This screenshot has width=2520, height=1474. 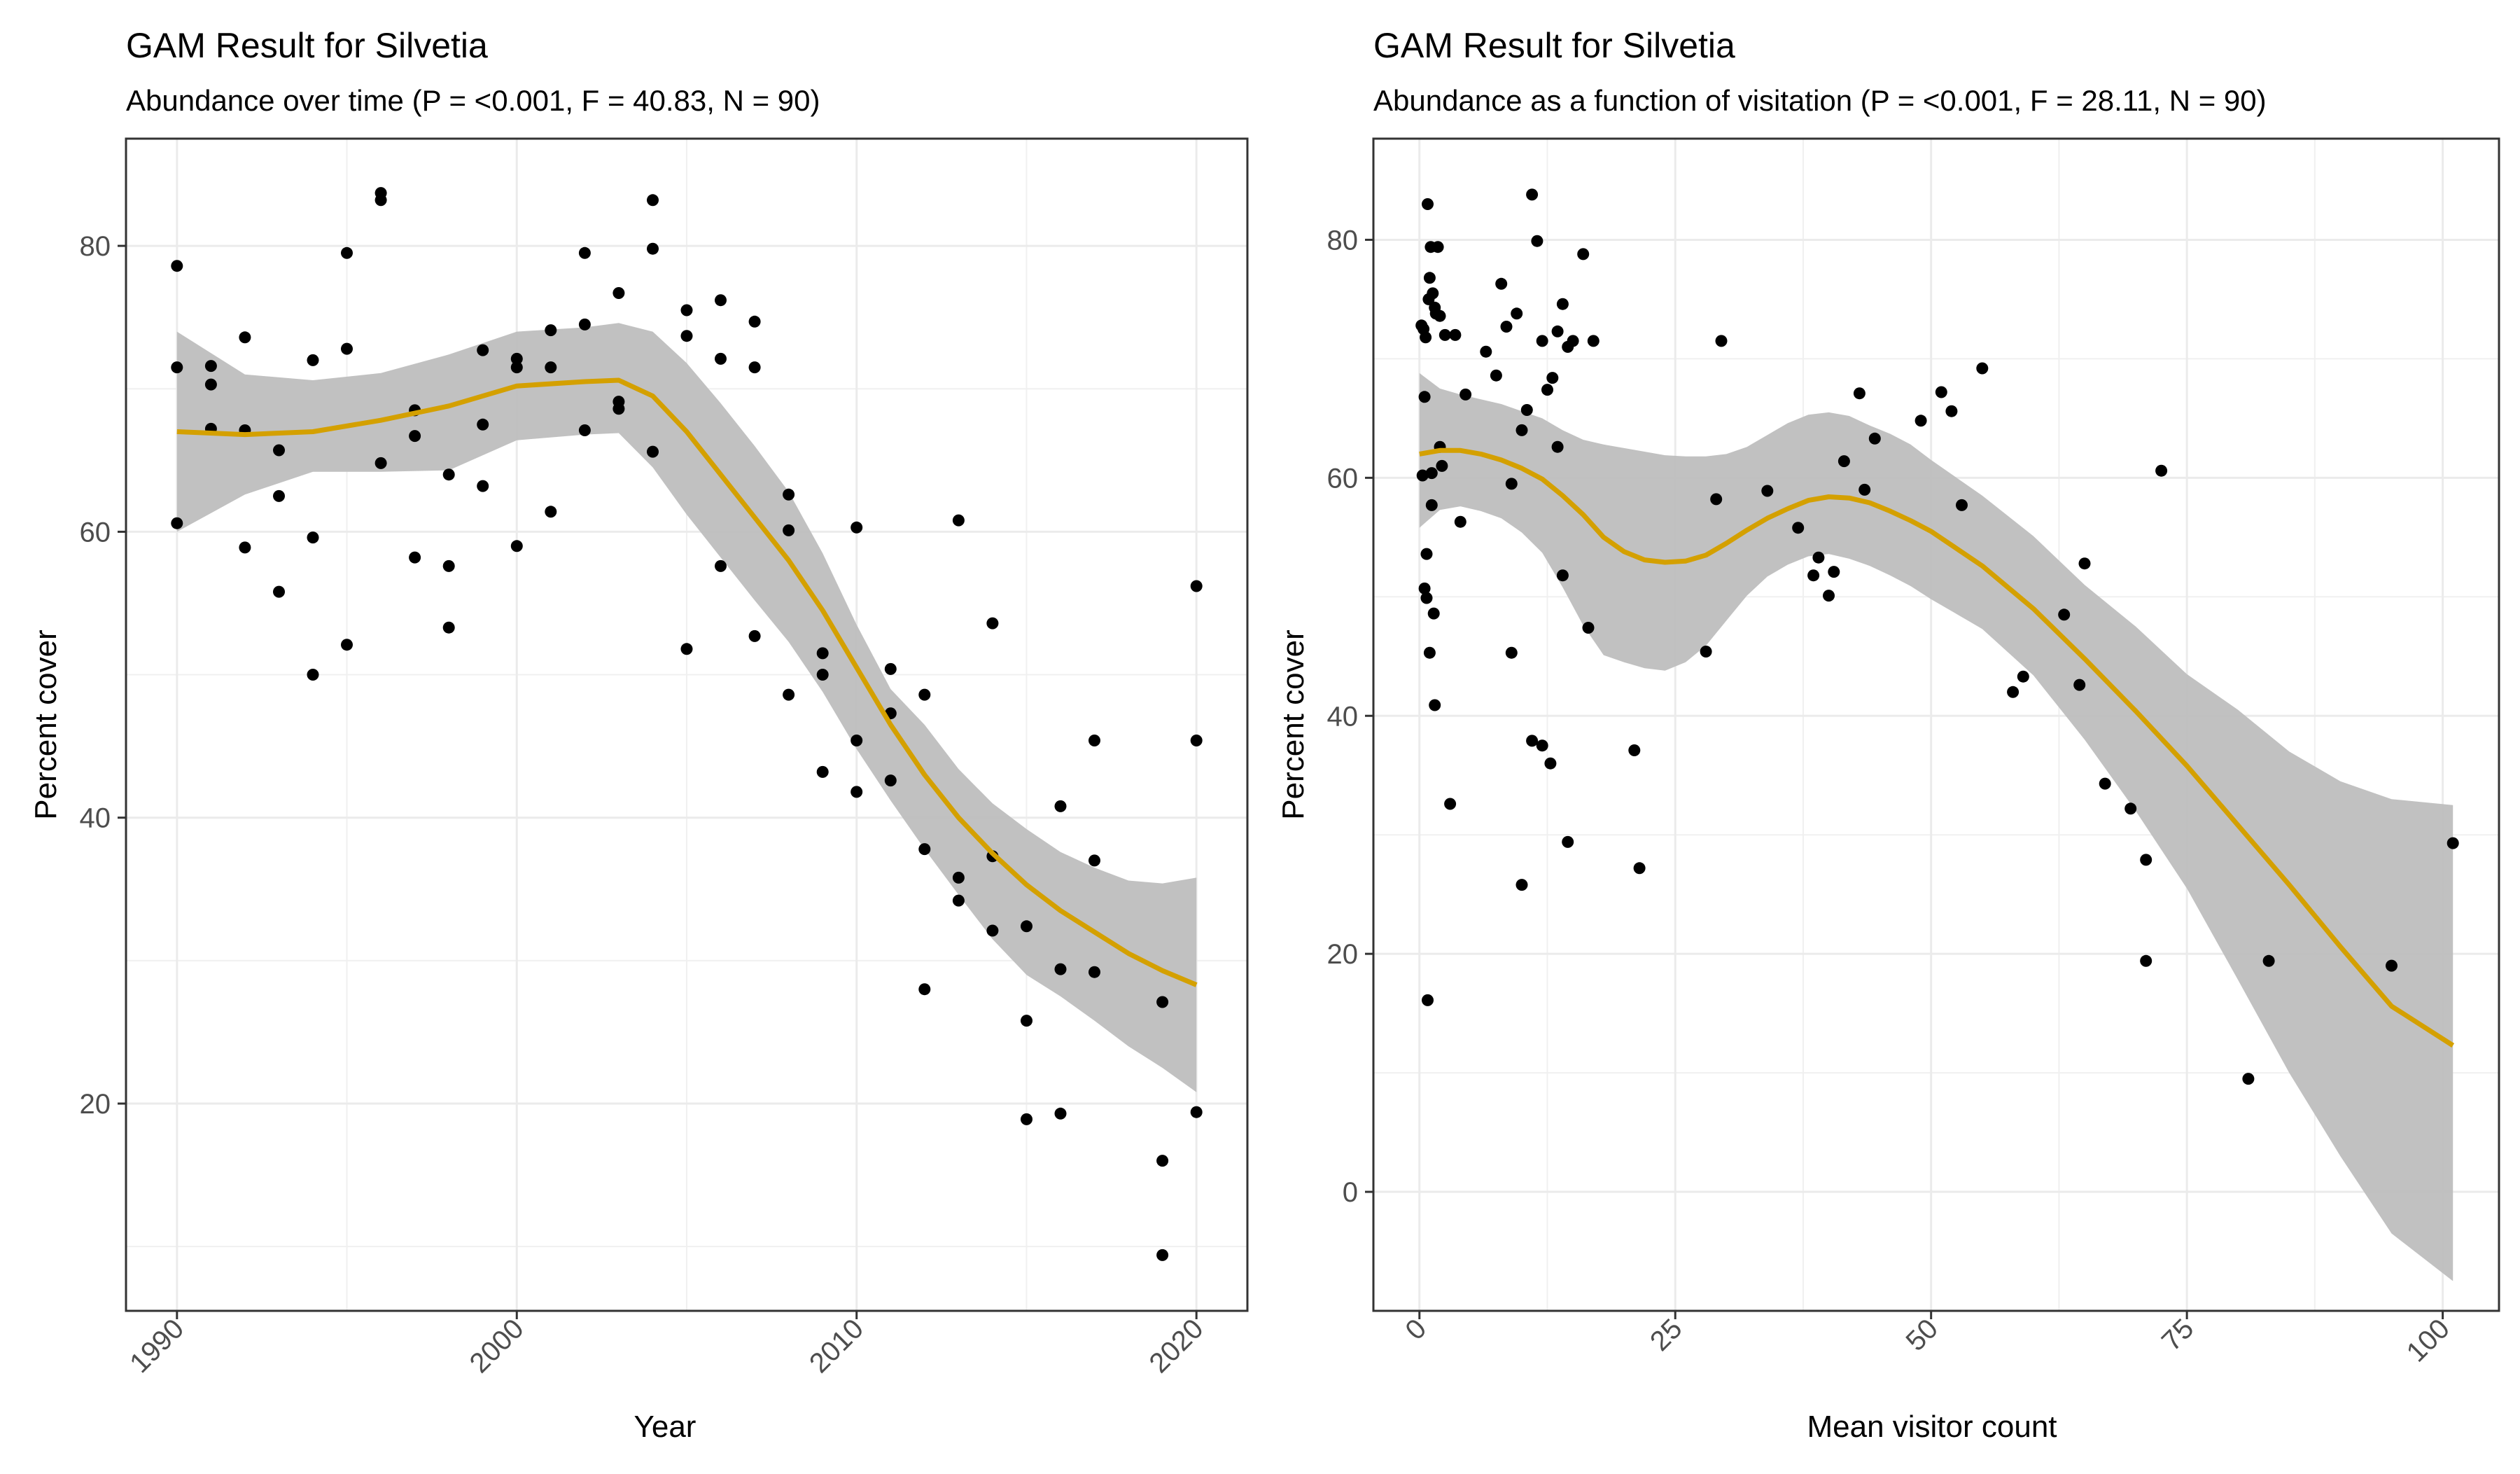 What do you see at coordinates (1343, 478) in the screenshot?
I see `right-y-tick-label: 60` at bounding box center [1343, 478].